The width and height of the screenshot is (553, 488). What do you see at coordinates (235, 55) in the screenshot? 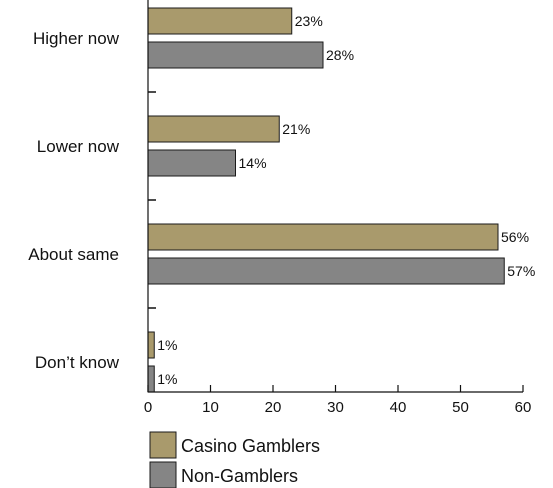
I see `bar-non-gamblers-higher-now` at bounding box center [235, 55].